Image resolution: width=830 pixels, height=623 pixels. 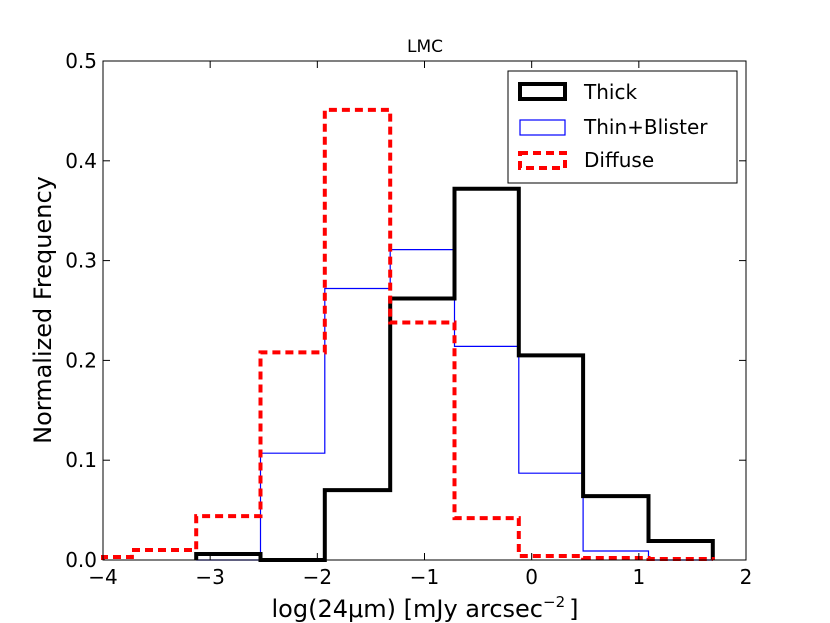 What do you see at coordinates (408, 609) in the screenshot?
I see `x-axis-label-main: log(24μm) [mJy arcsec` at bounding box center [408, 609].